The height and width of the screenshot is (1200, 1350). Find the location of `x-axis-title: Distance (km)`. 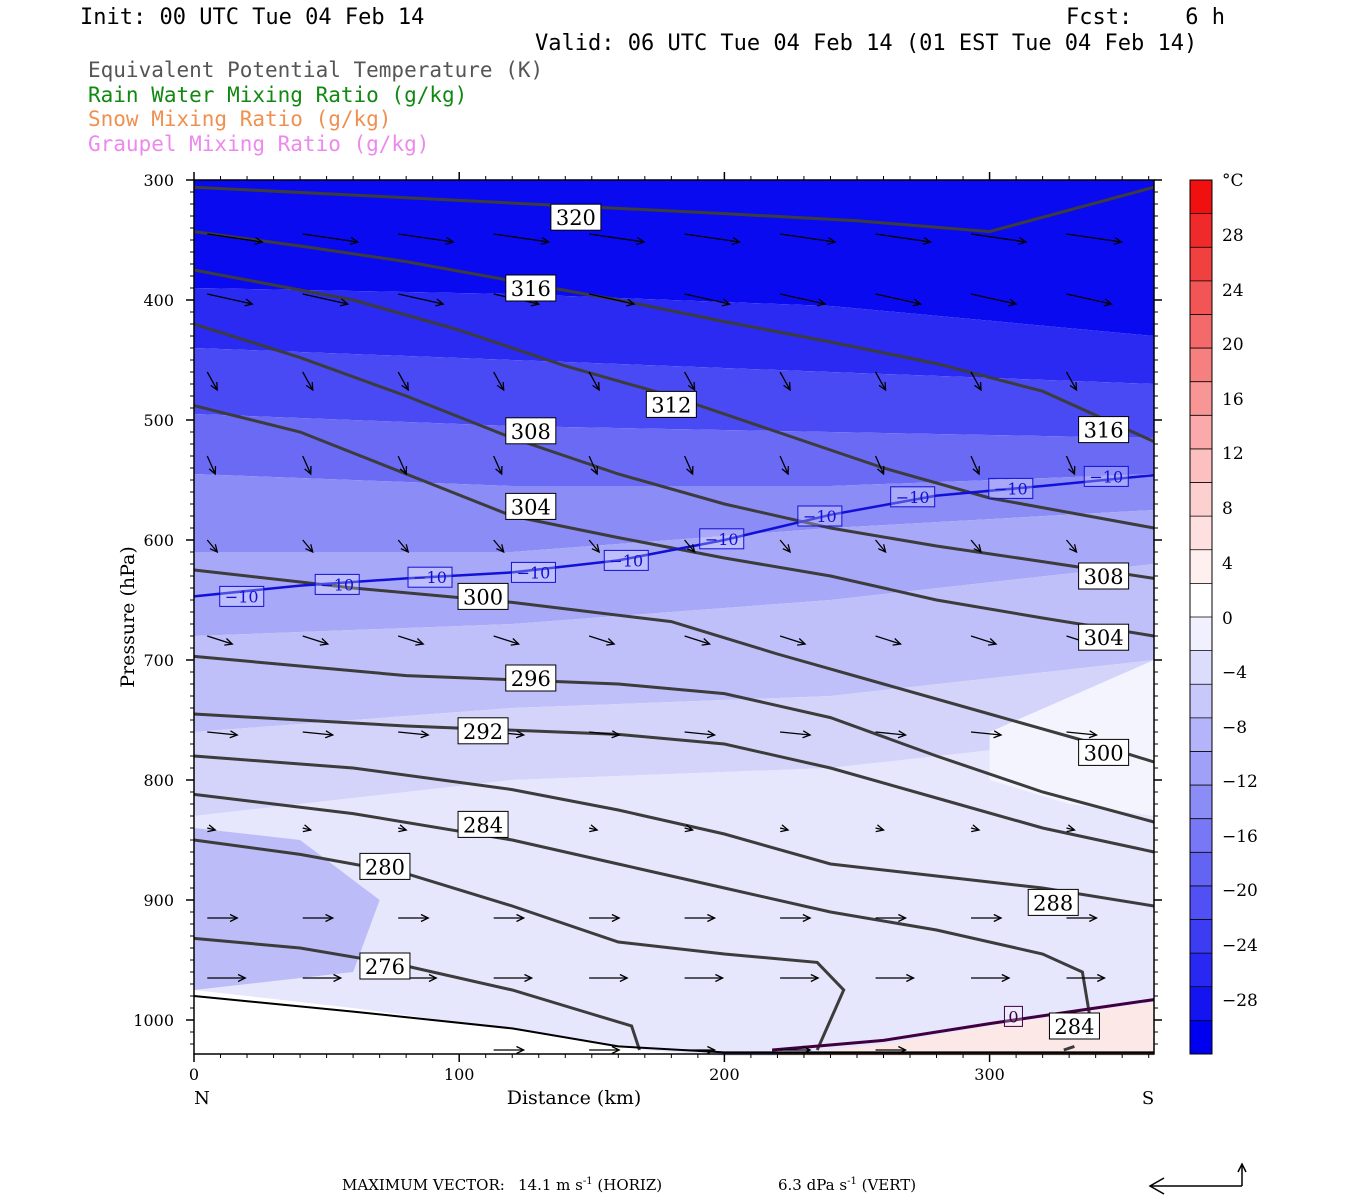

x-axis-title: Distance (km) is located at coordinates (574, 1098).